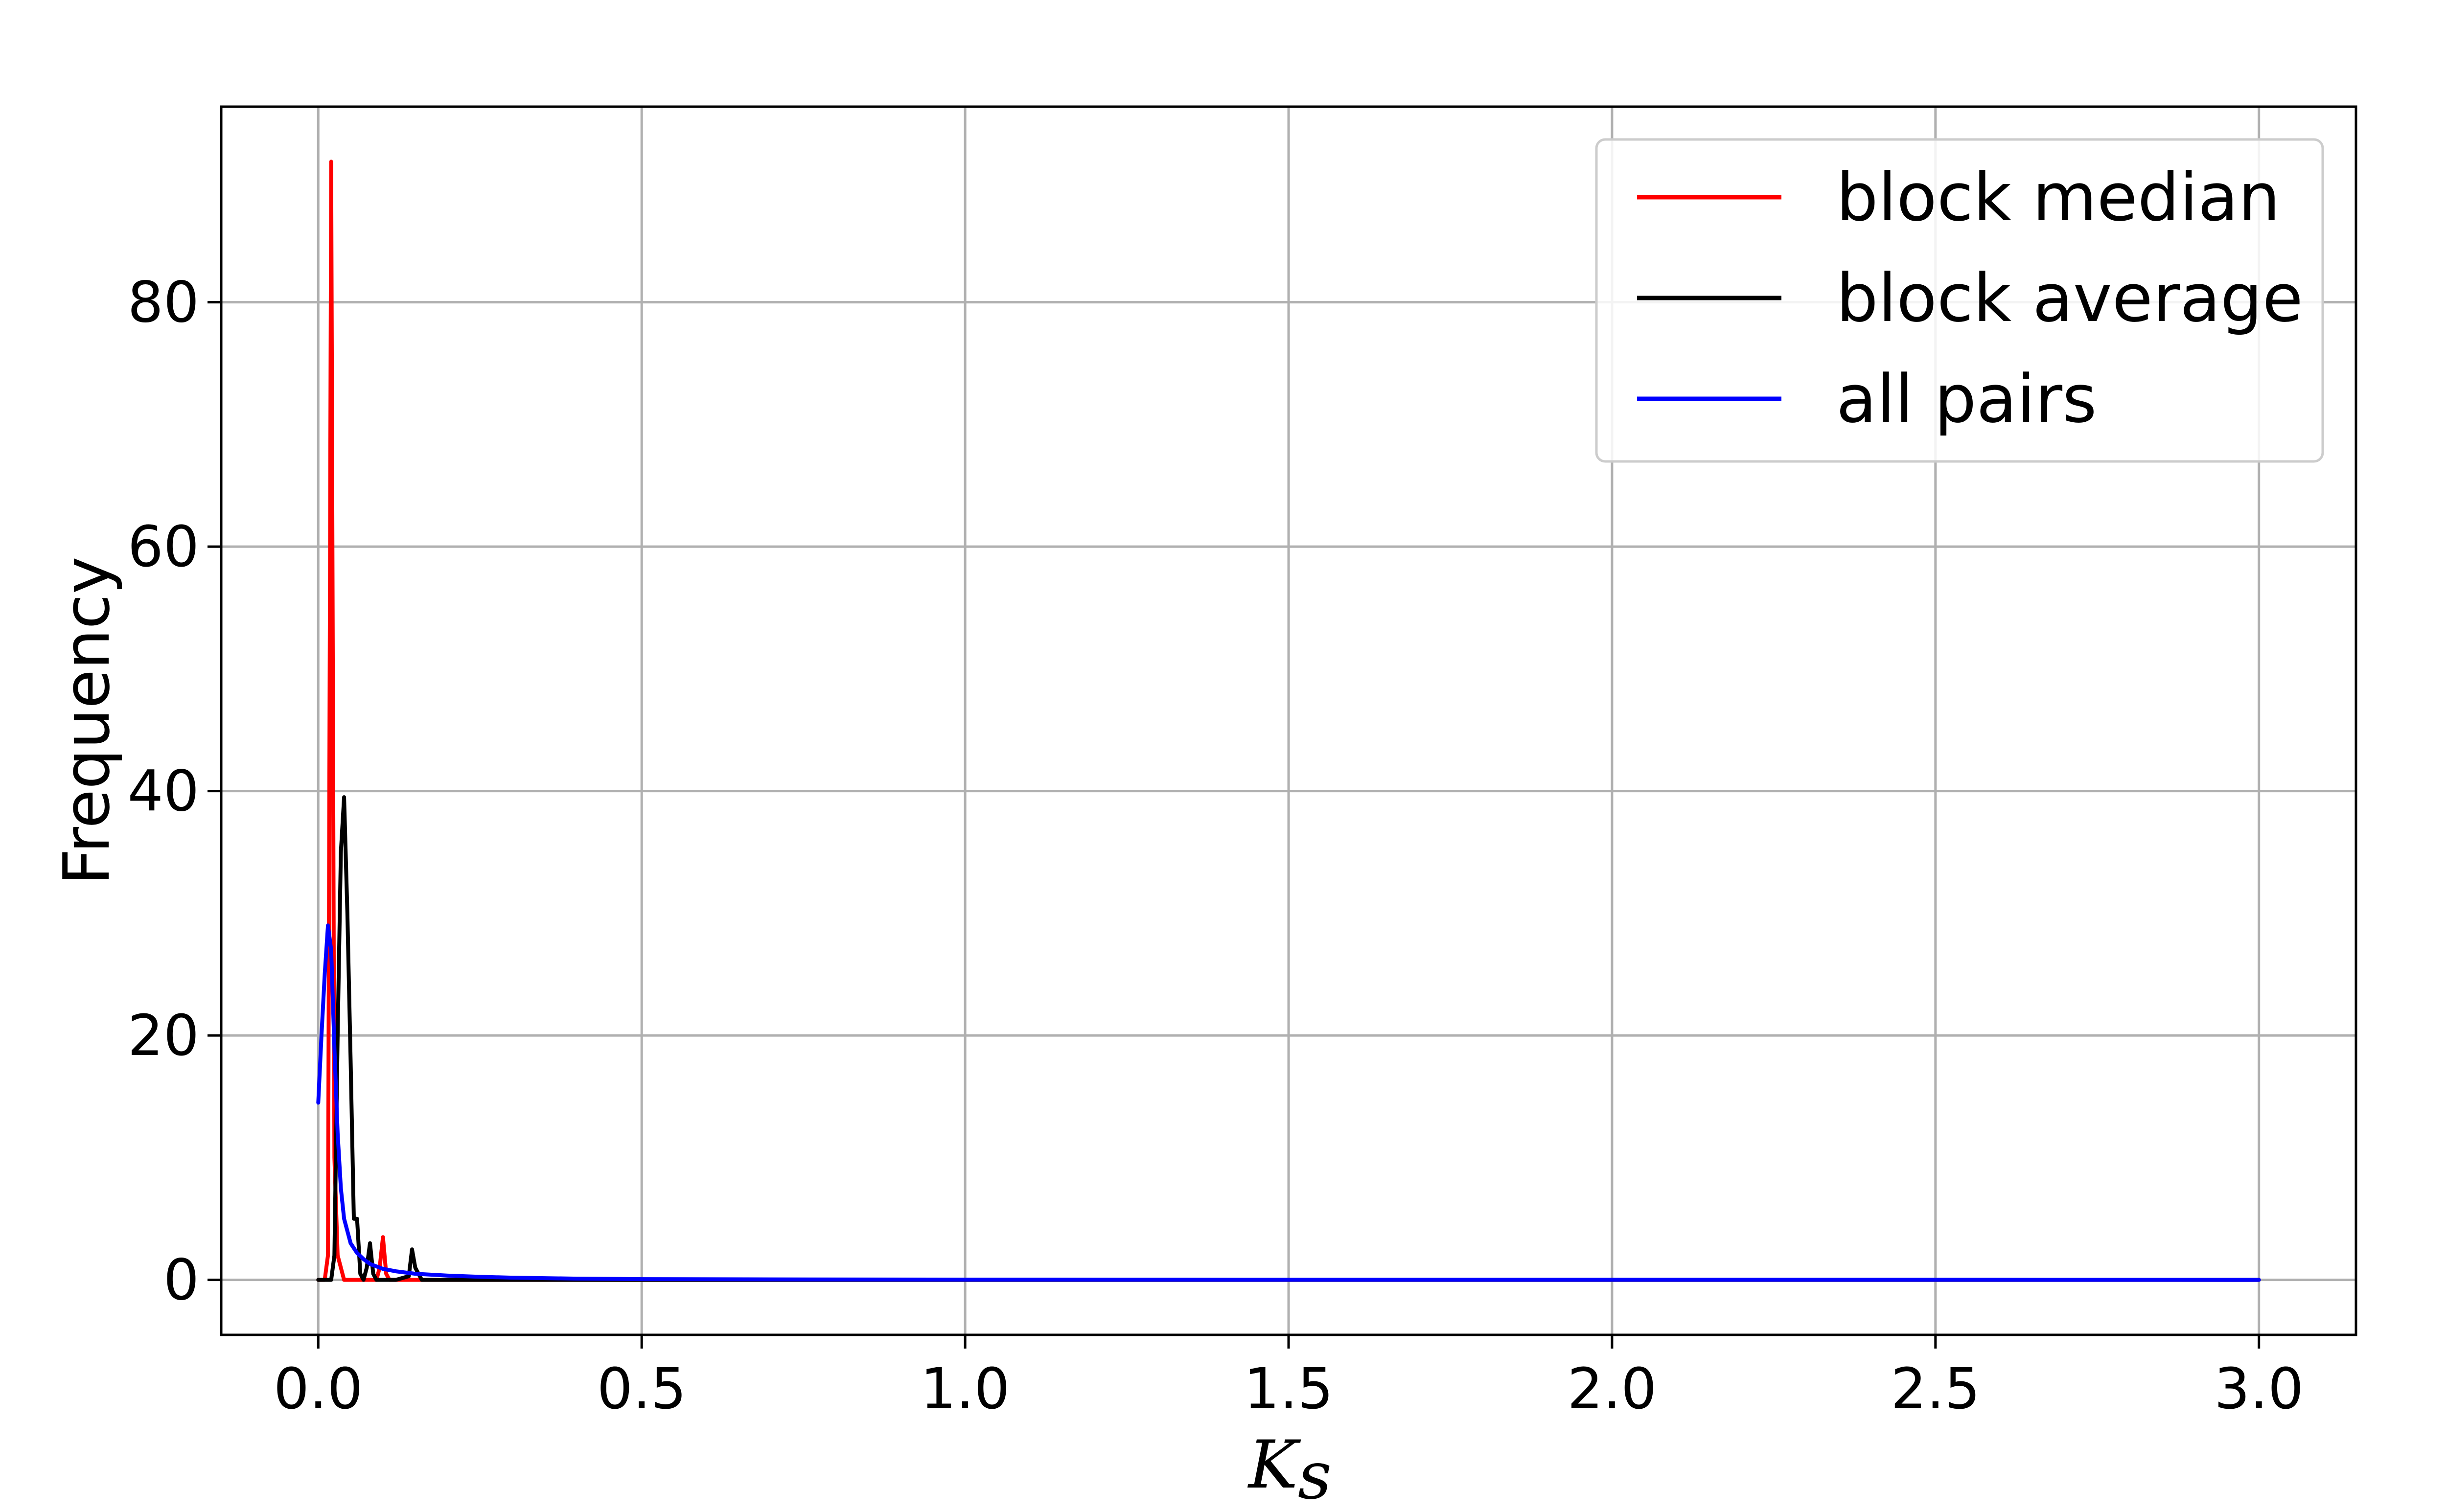 The image size is (2447, 1512). Describe the element at coordinates (2259, 1389) in the screenshot. I see `x-tick-label: 3.0` at that location.